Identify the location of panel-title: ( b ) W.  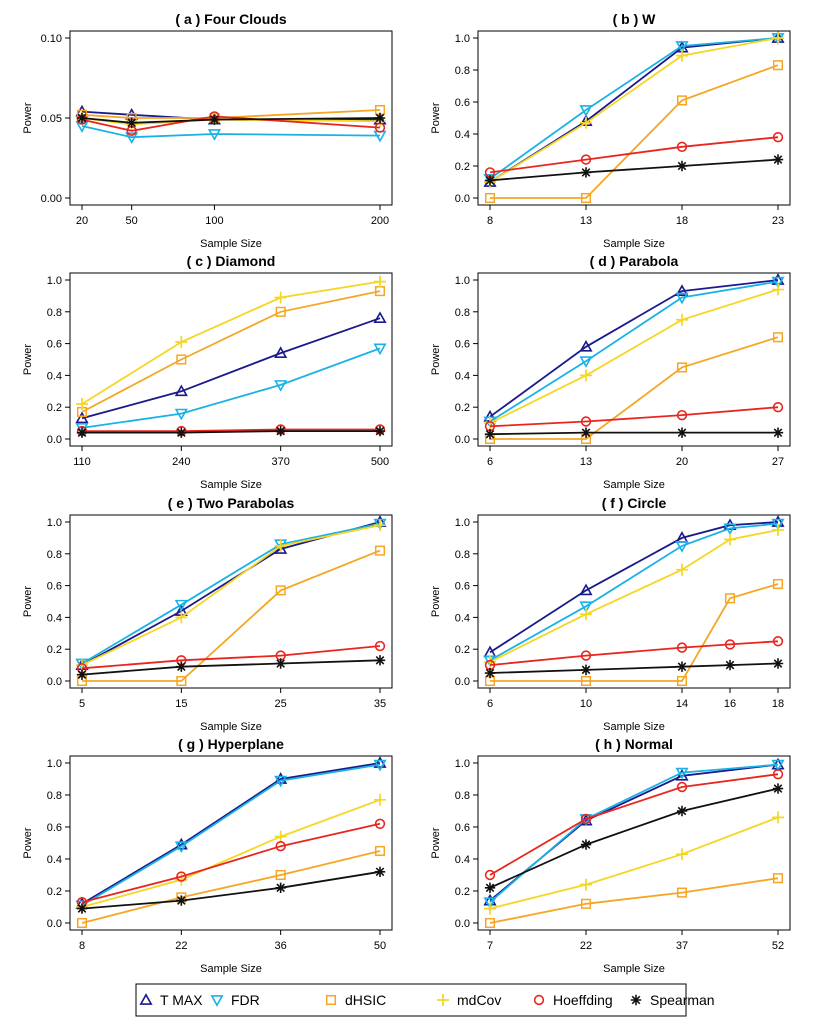
(635, 19).